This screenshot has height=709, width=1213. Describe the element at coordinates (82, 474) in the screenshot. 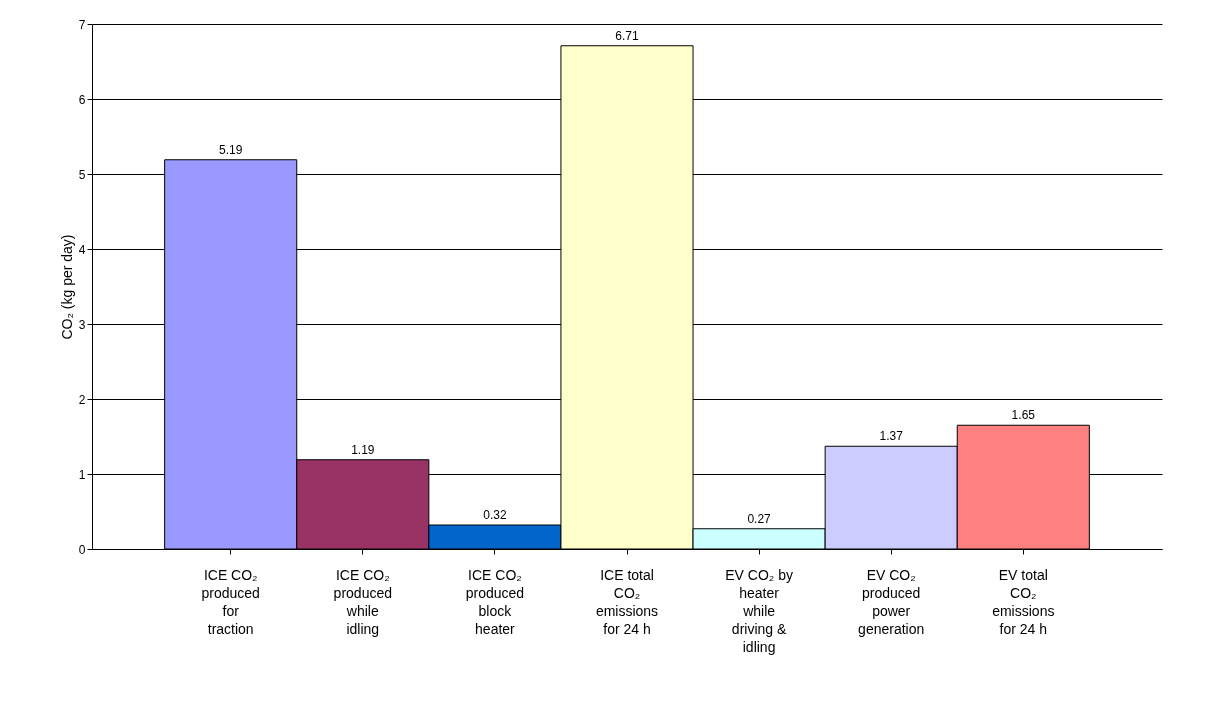

I see `y-tick-label: 1` at that location.